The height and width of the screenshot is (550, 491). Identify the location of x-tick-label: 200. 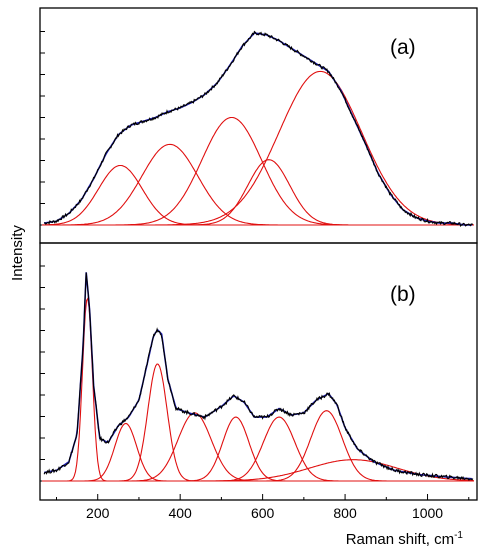
(98, 513).